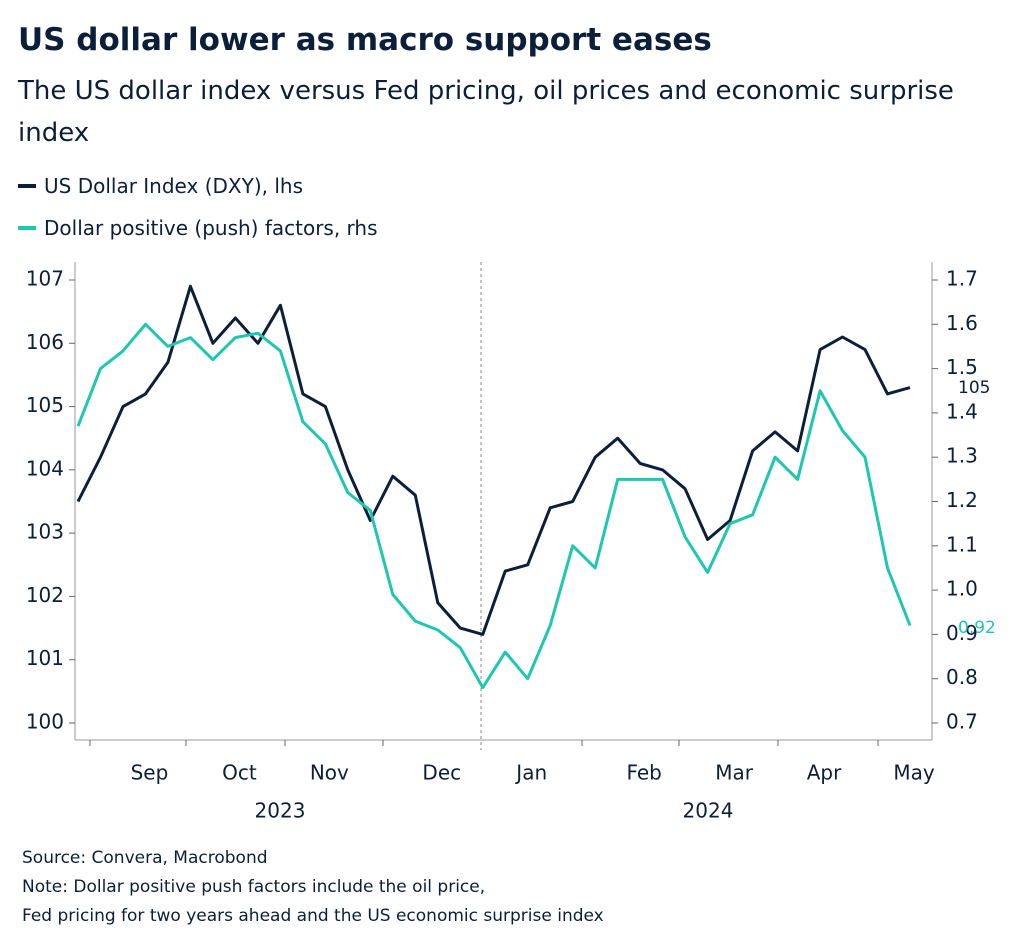 Image resolution: width=1024 pixels, height=950 pixels. Describe the element at coordinates (530, 773) in the screenshot. I see `x-tick-label: Jan` at that location.